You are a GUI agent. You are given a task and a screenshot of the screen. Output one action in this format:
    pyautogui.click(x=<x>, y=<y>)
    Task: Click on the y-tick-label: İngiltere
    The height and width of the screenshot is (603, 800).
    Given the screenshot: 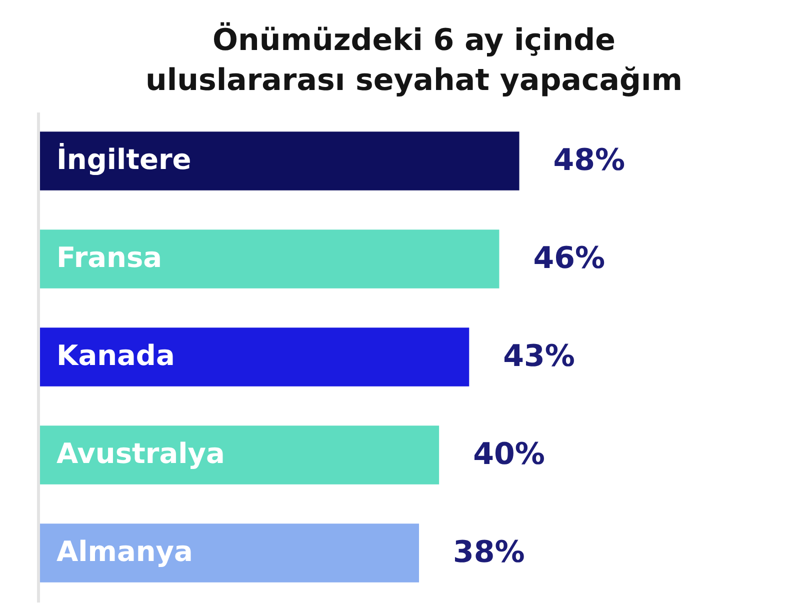 What is the action you would take?
    pyautogui.click(x=124, y=159)
    